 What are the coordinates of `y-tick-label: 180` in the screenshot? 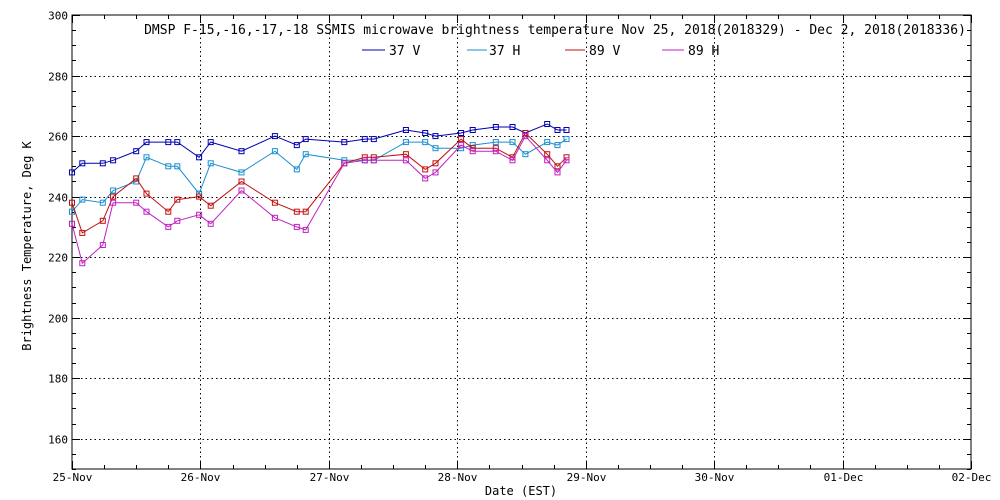 It's located at (58, 379).